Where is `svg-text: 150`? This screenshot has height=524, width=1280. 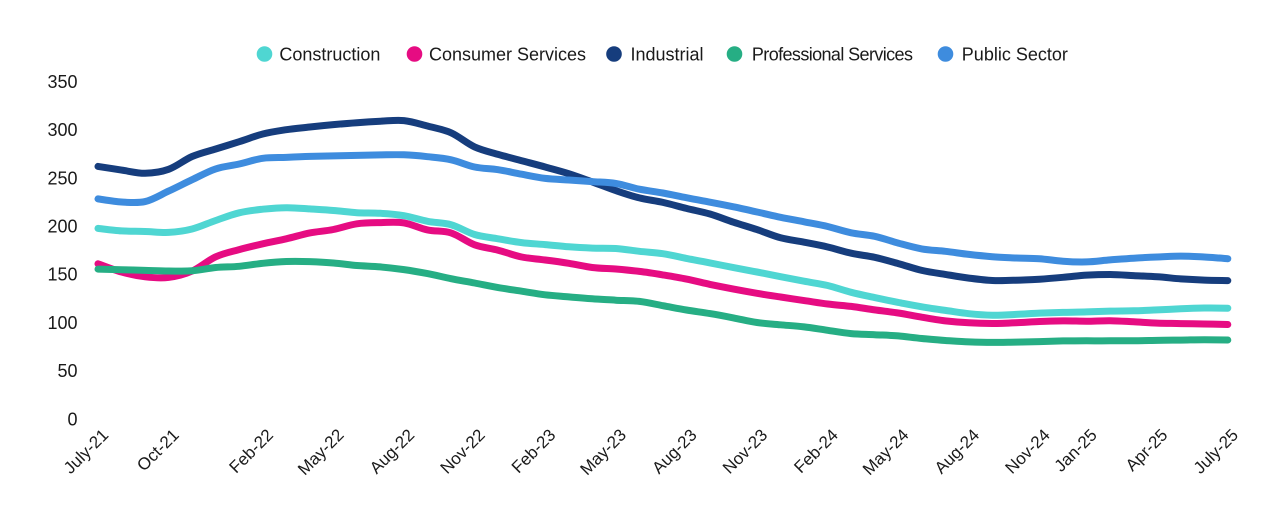 svg-text: 150 is located at coordinates (62, 275).